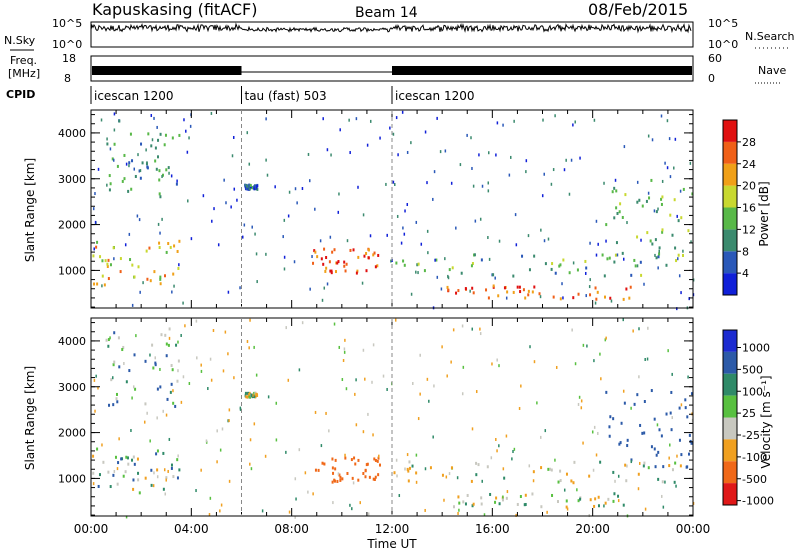 Image resolution: width=800 pixels, height=558 pixels. I want to click on colorbar-tick-label: 25, so click(749, 413).